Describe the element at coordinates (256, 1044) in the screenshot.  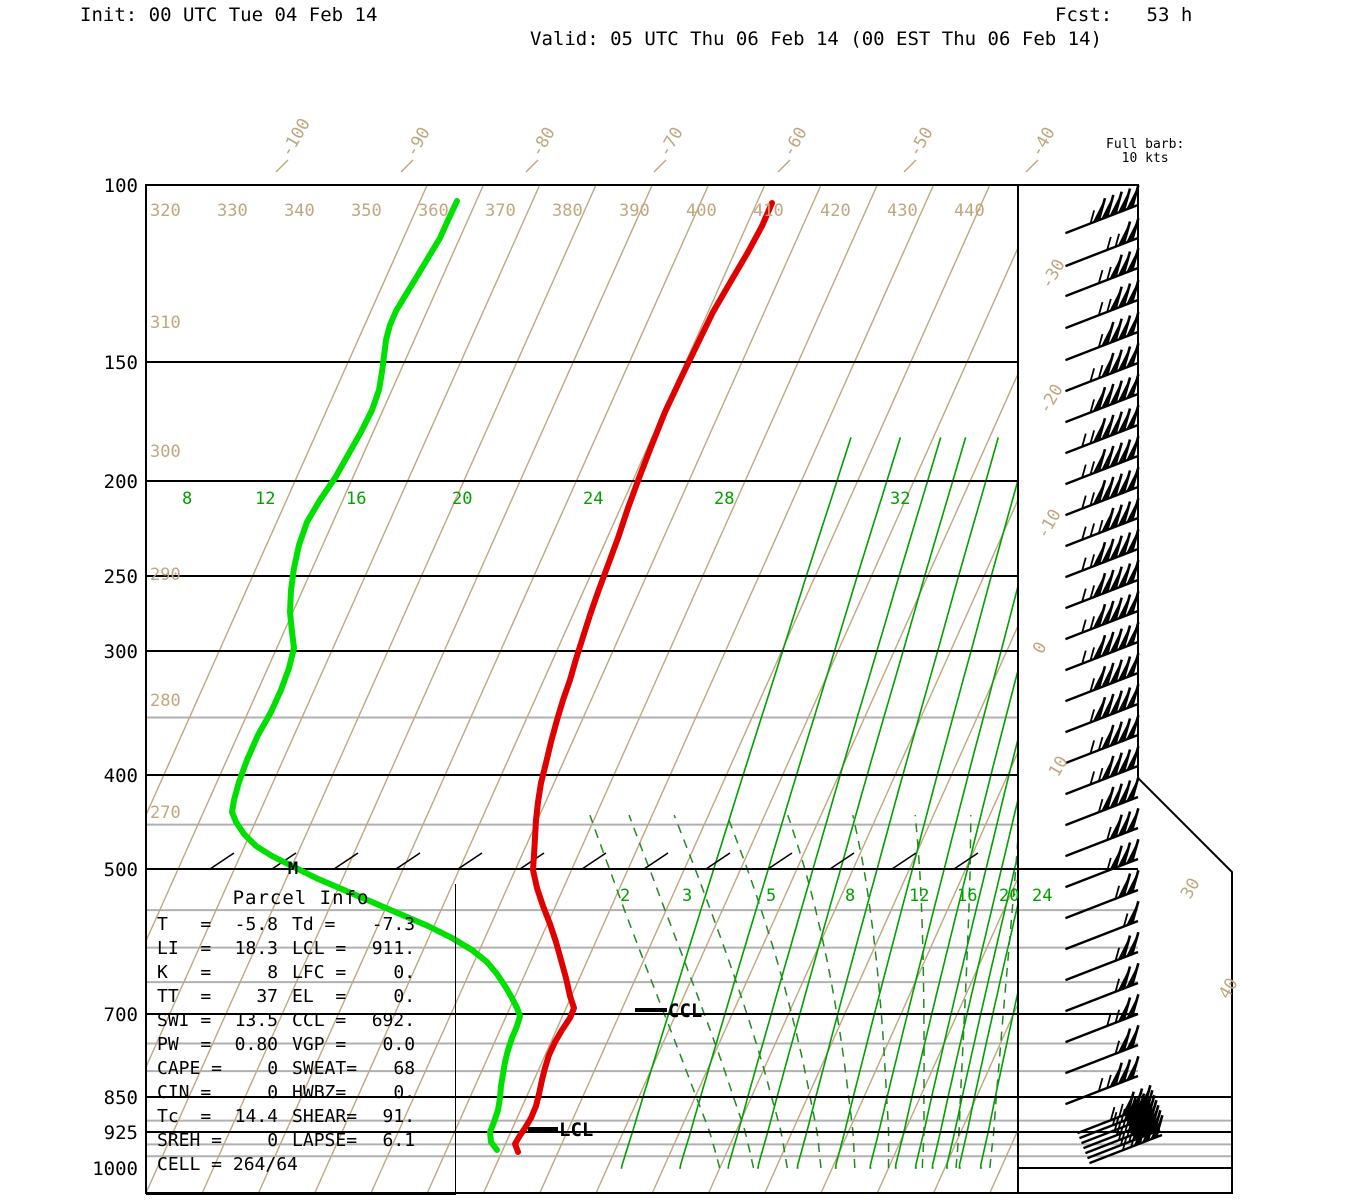
I see `parcel-cell-v1: 0.80` at that location.